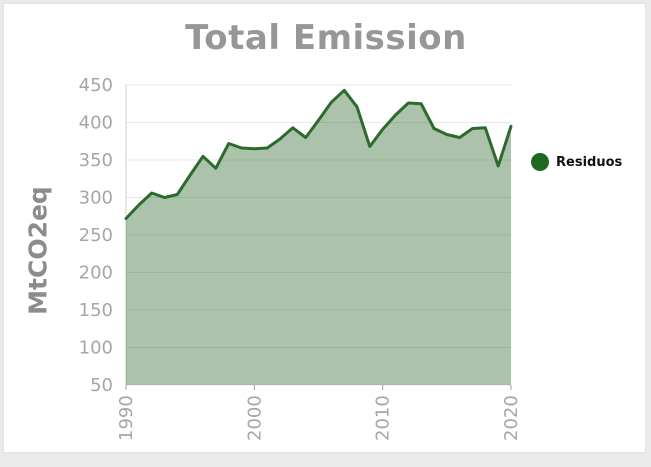 This screenshot has width=651, height=467. I want to click on y-tick-label: 400, so click(96, 123).